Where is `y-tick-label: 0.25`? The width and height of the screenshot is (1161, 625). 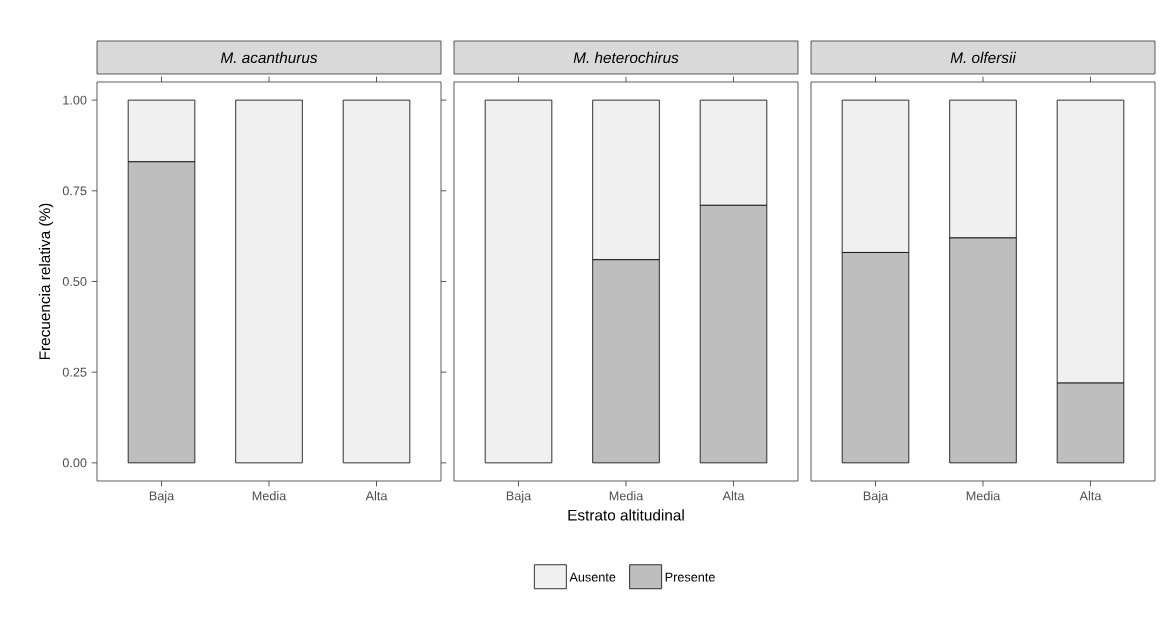
y-tick-label: 0.25 is located at coordinates (74, 372).